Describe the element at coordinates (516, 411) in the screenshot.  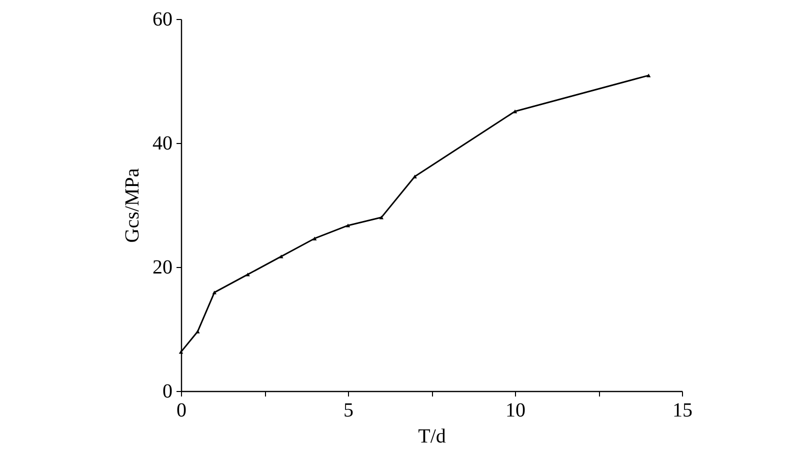
I see `x-tick-label: 10` at that location.